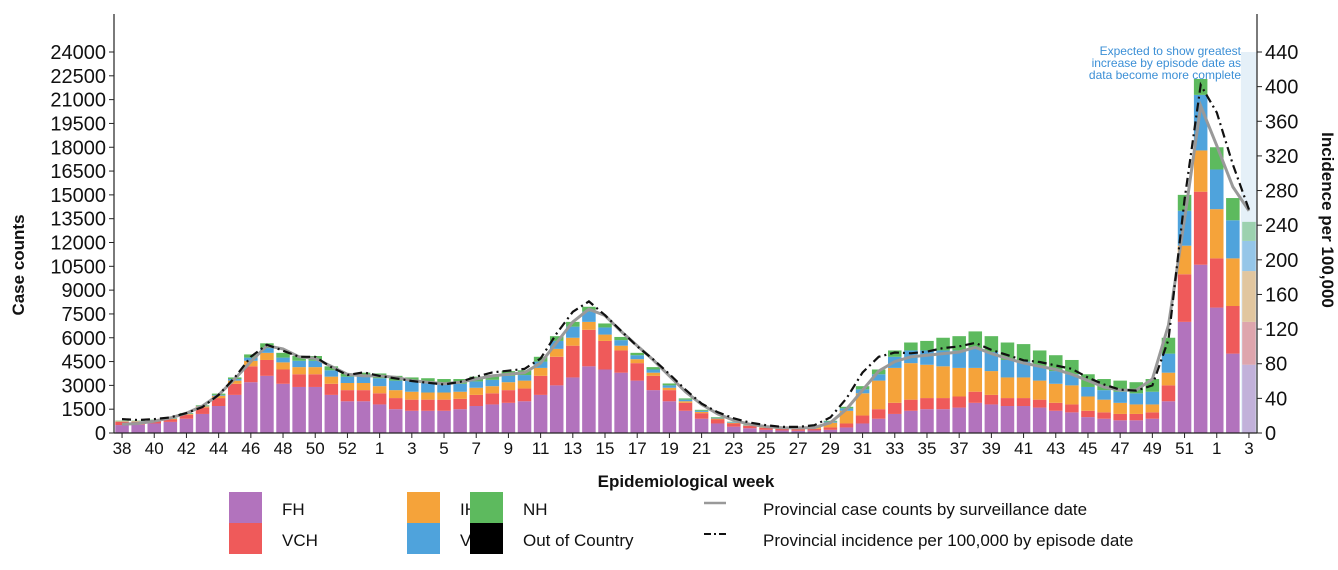  I want to click on y-tick-label-24000: 24000, so click(78, 53).